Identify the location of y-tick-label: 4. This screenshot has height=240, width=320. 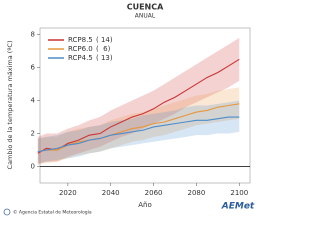
(33, 101).